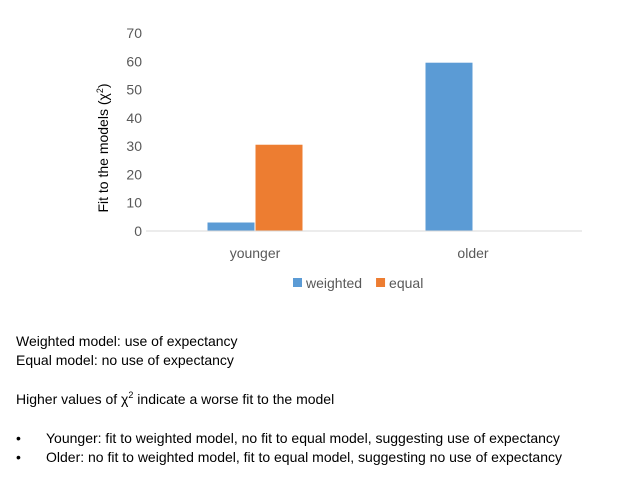 Image resolution: width=628 pixels, height=482 pixels. What do you see at coordinates (406, 283) in the screenshot?
I see `legend-label-equal: equal` at bounding box center [406, 283].